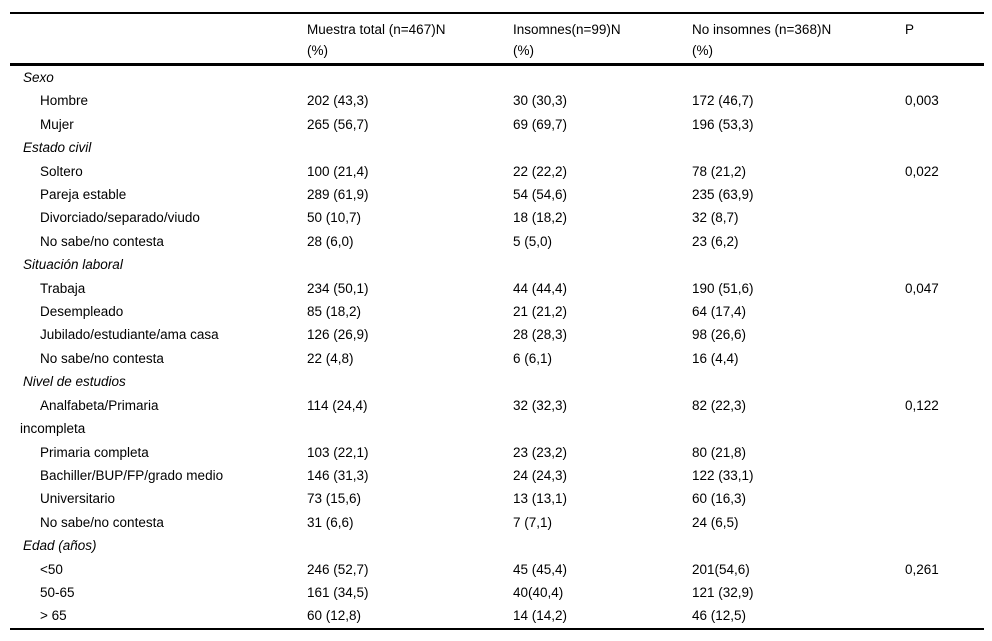 The image size is (992, 641). Describe the element at coordinates (715, 358) in the screenshot. I see `cell-value: 16 (4,4)` at that location.